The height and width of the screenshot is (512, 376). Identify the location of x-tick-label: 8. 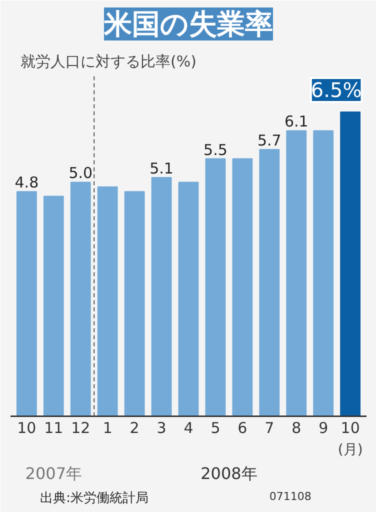
(297, 428).